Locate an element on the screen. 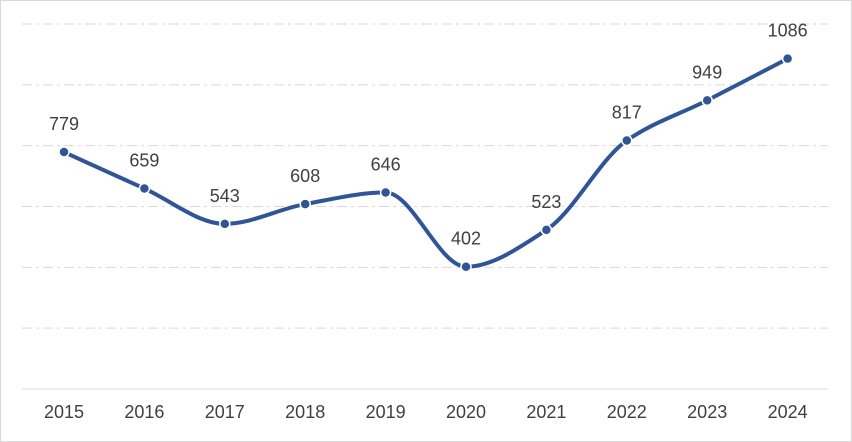 This screenshot has height=442, width=852. data-label: 949 is located at coordinates (707, 72).